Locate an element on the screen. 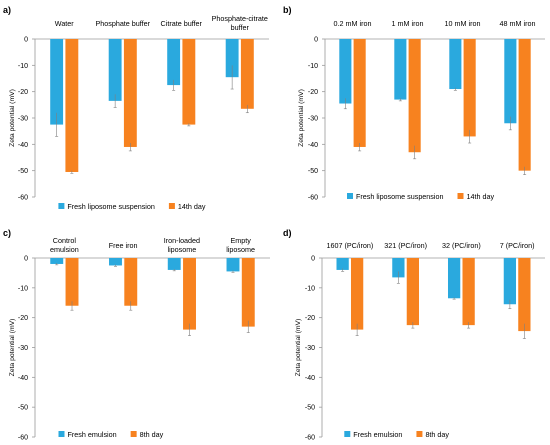 This screenshot has width=550, height=445. category-label: 48 mM iron is located at coordinates (518, 23).